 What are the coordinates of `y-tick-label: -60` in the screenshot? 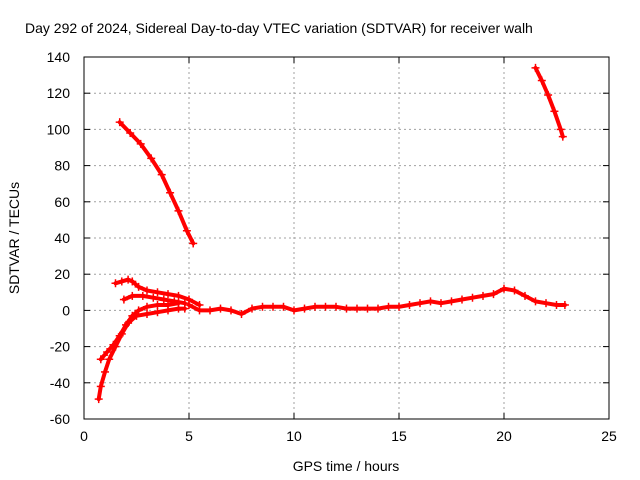 It's located at (60, 419).